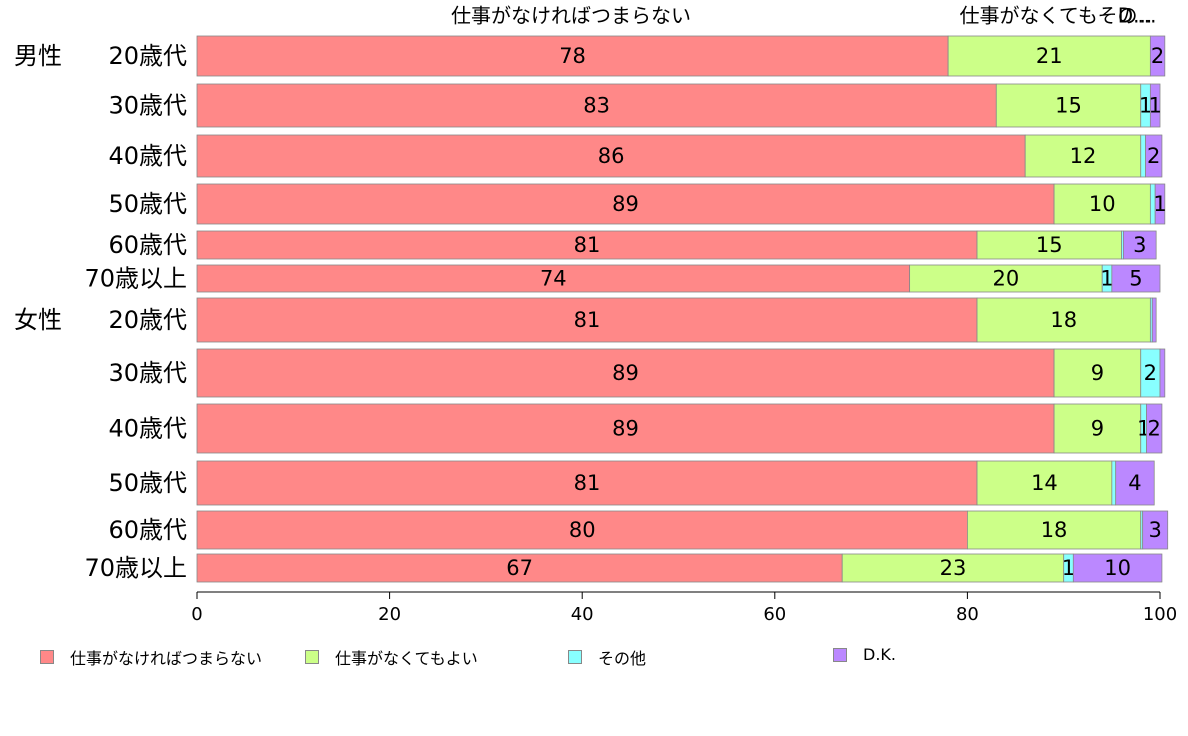  What do you see at coordinates (196, 614) in the screenshot?
I see `x-tick-label: 0` at bounding box center [196, 614].